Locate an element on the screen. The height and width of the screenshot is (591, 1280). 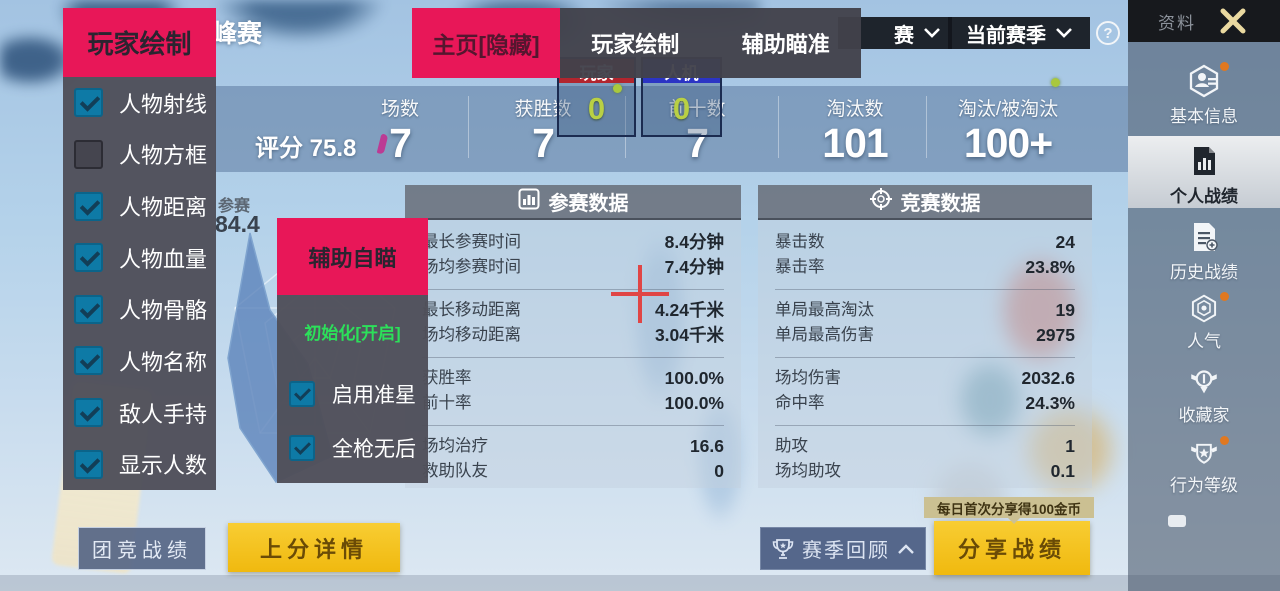
share-record-button: 分享战绩 is located at coordinates (1012, 548).